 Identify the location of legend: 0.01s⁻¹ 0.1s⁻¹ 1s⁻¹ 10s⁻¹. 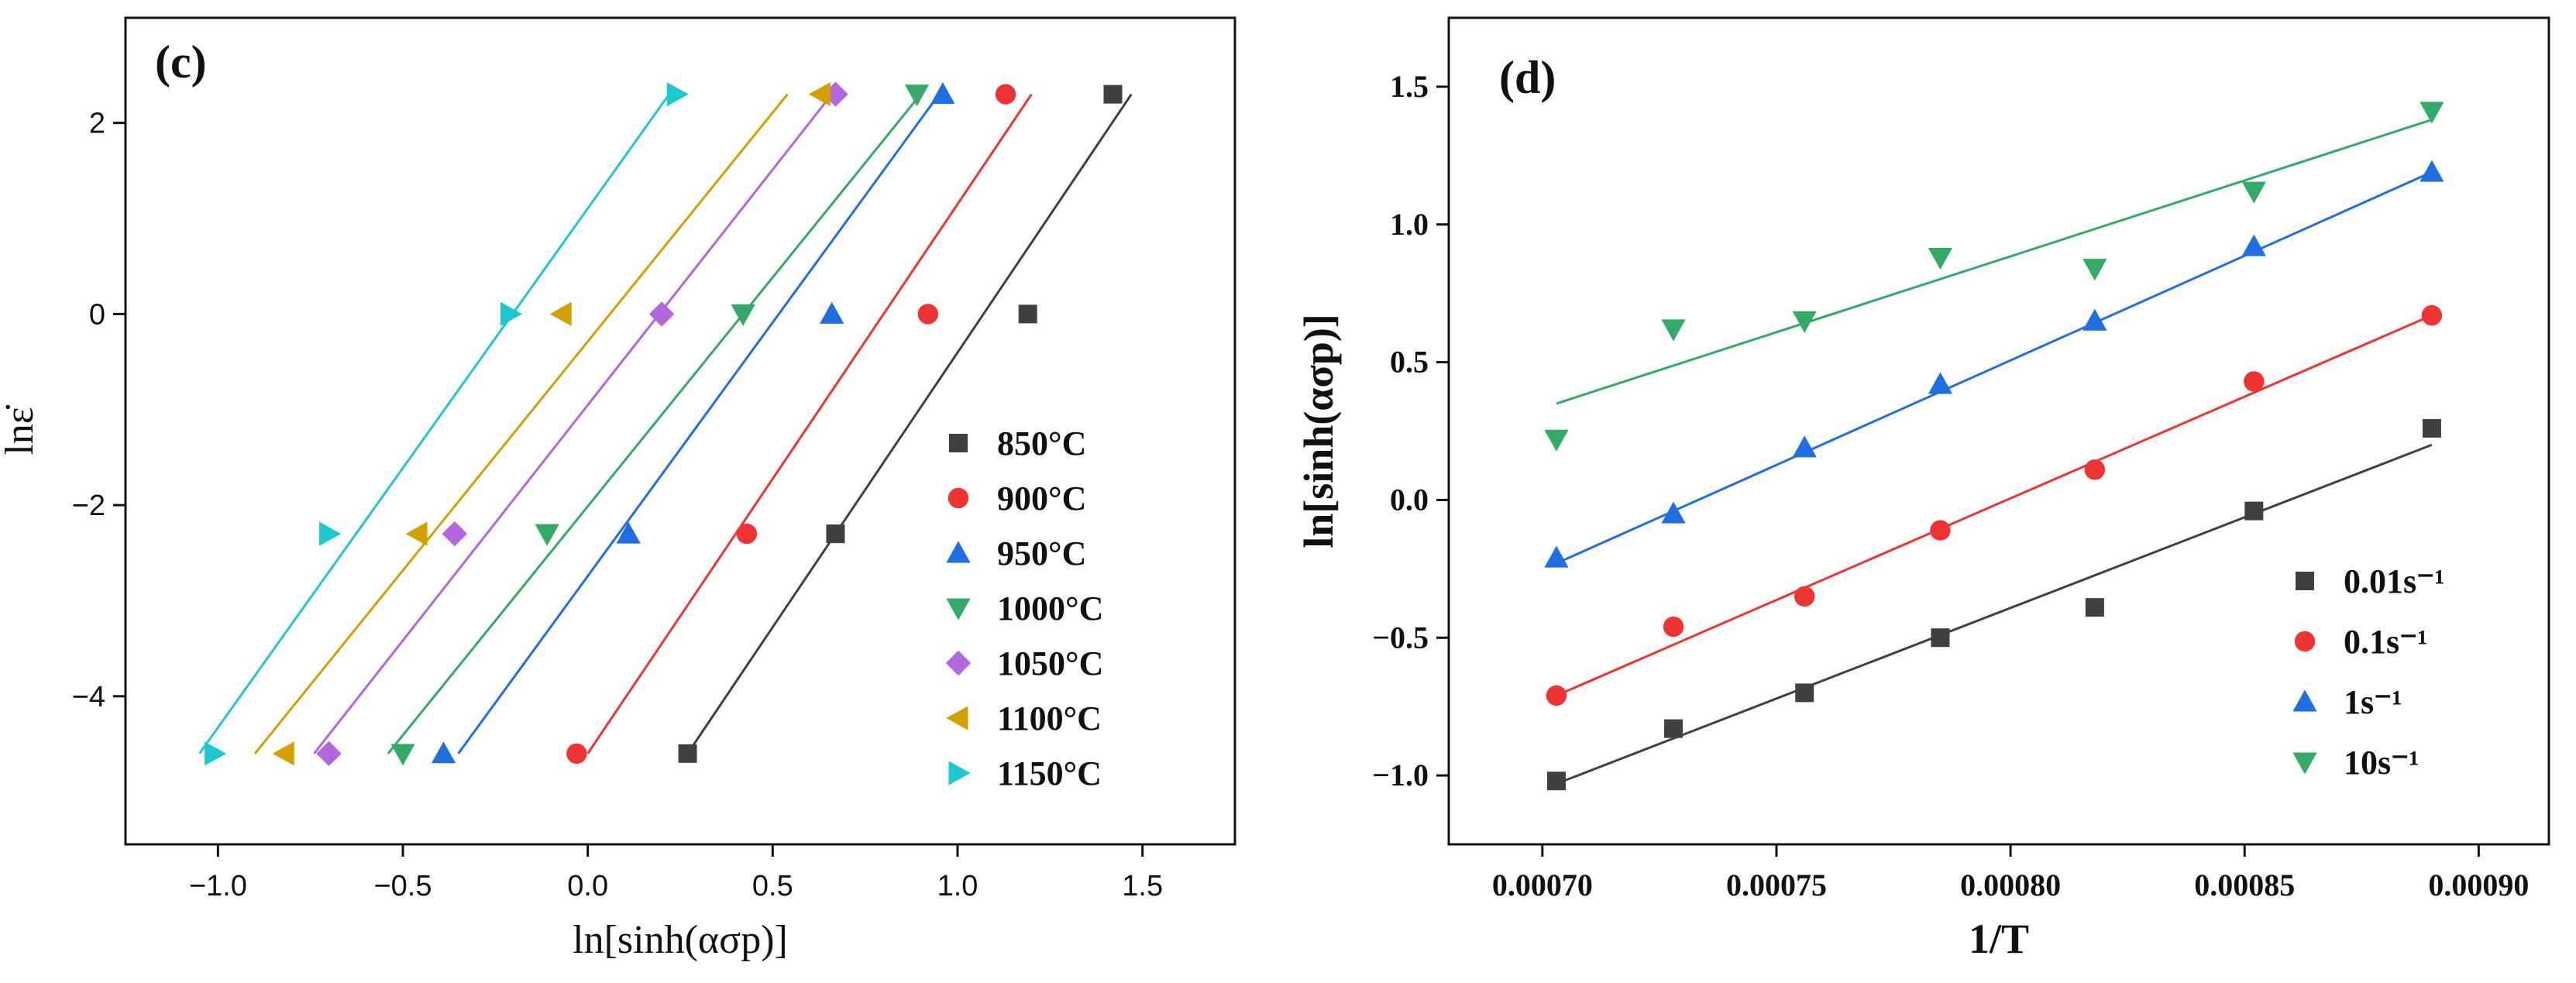
(2368, 672).